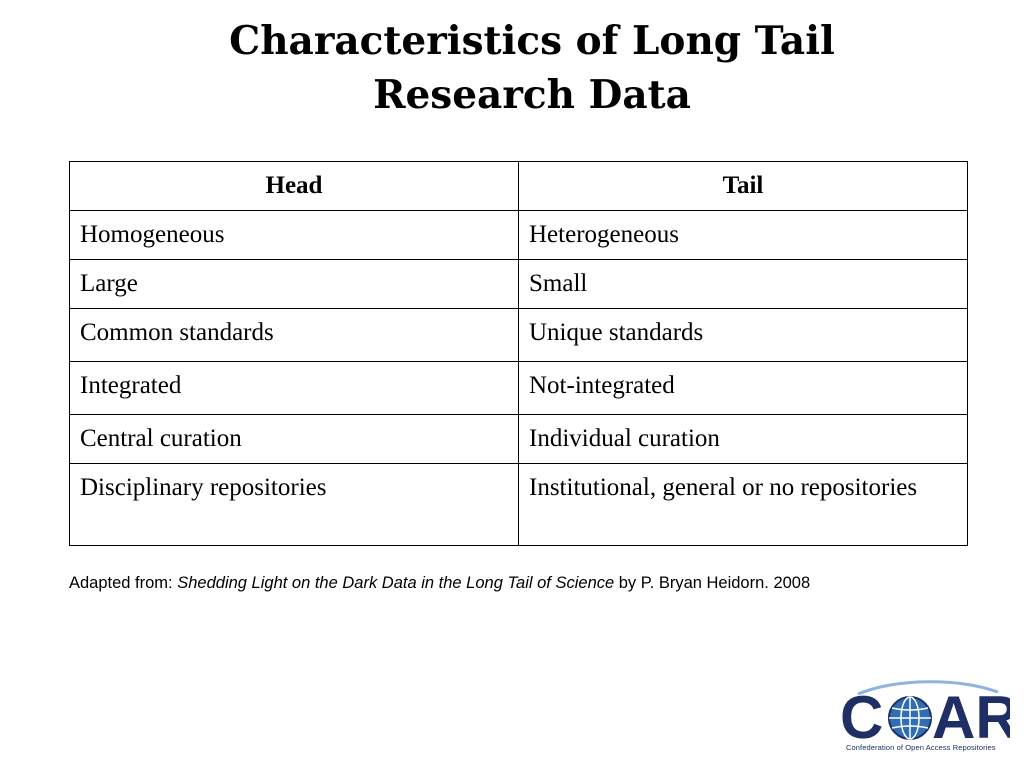  I want to click on table-row: Large Small, so click(518, 284).